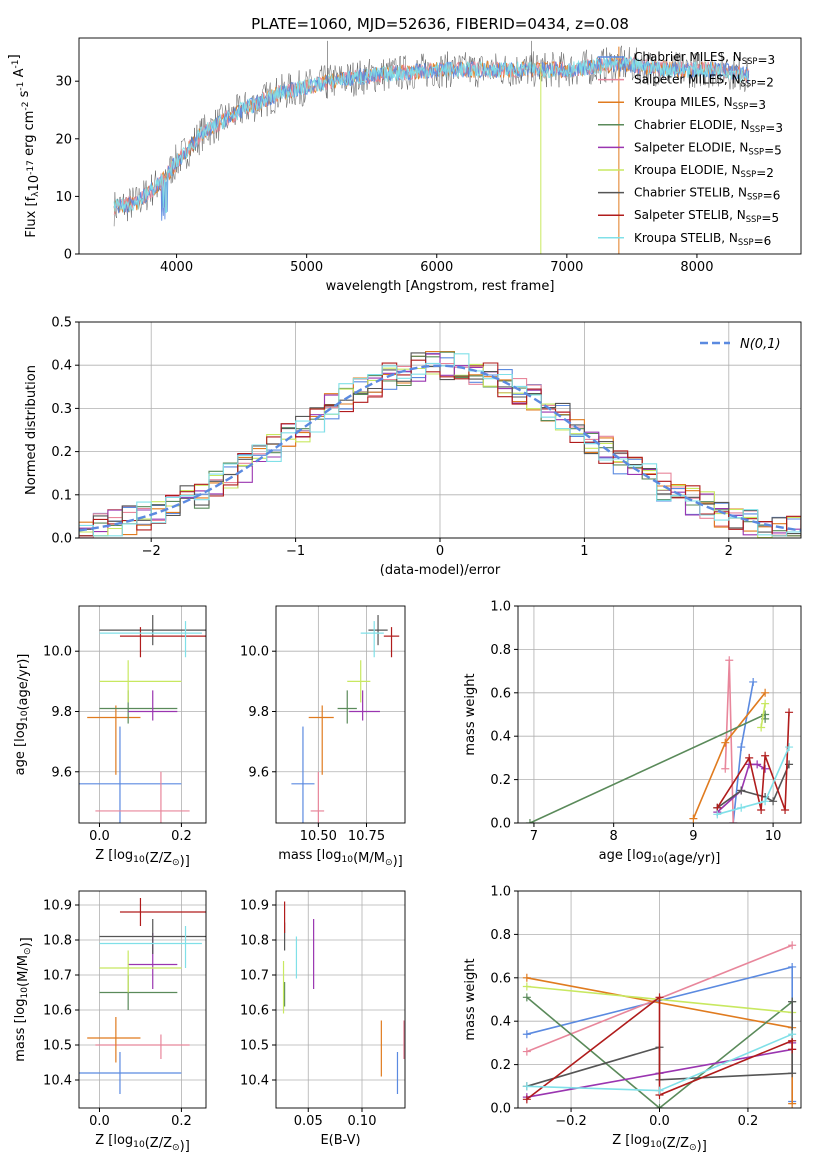 The image size is (819, 1170). What do you see at coordinates (254, 1046) in the screenshot?
I see `y-tick-label: 10.5` at bounding box center [254, 1046].